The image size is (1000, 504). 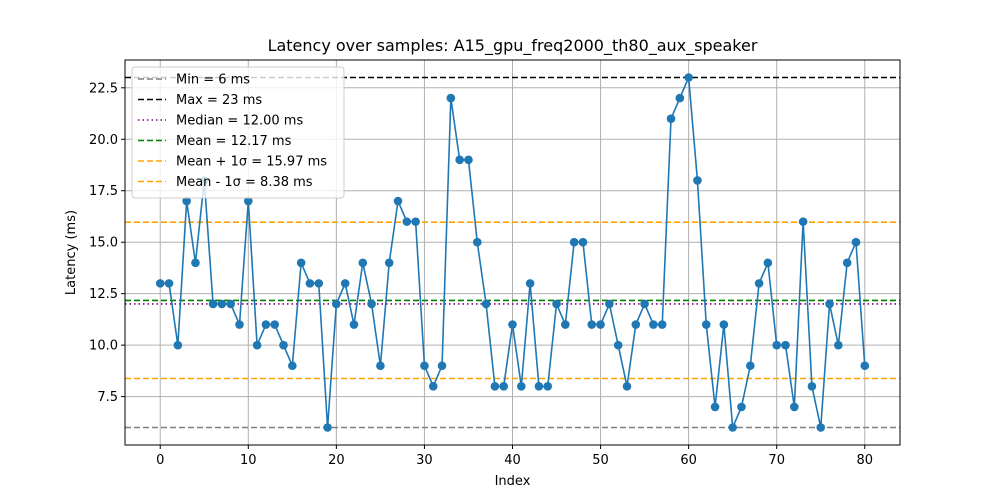 What do you see at coordinates (248, 460) in the screenshot?
I see `x-tick-label-1: 10` at bounding box center [248, 460].